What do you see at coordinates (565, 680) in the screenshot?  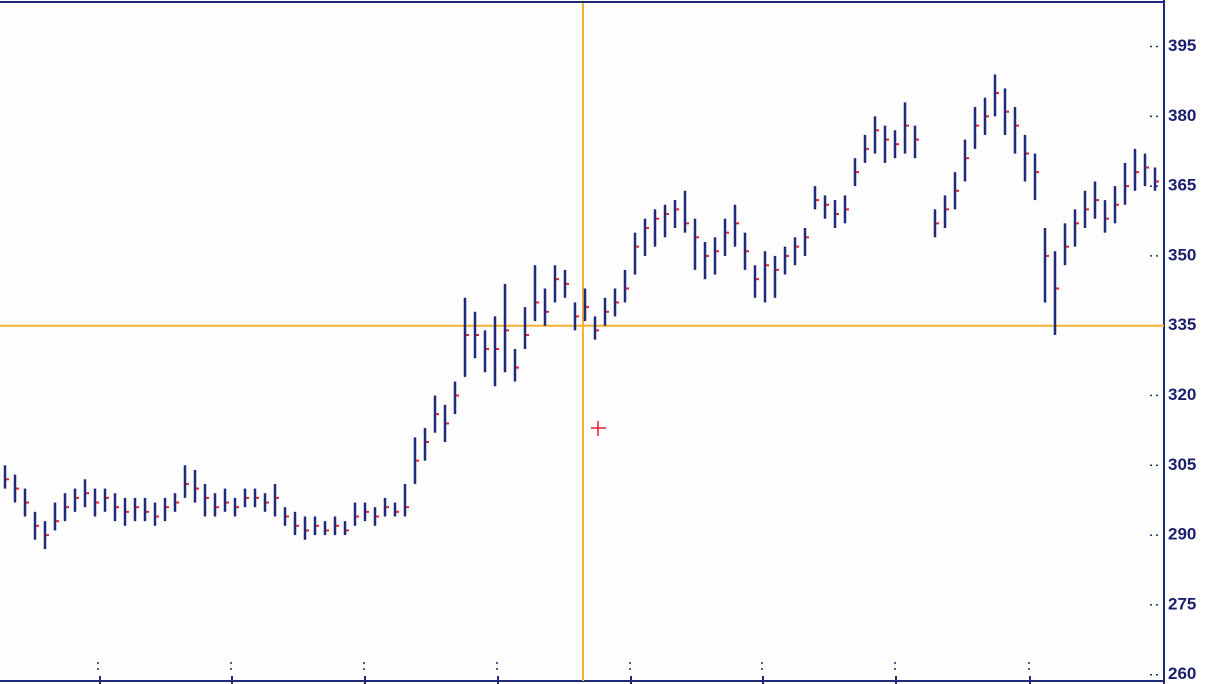 I see `x-axis-ticks` at bounding box center [565, 680].